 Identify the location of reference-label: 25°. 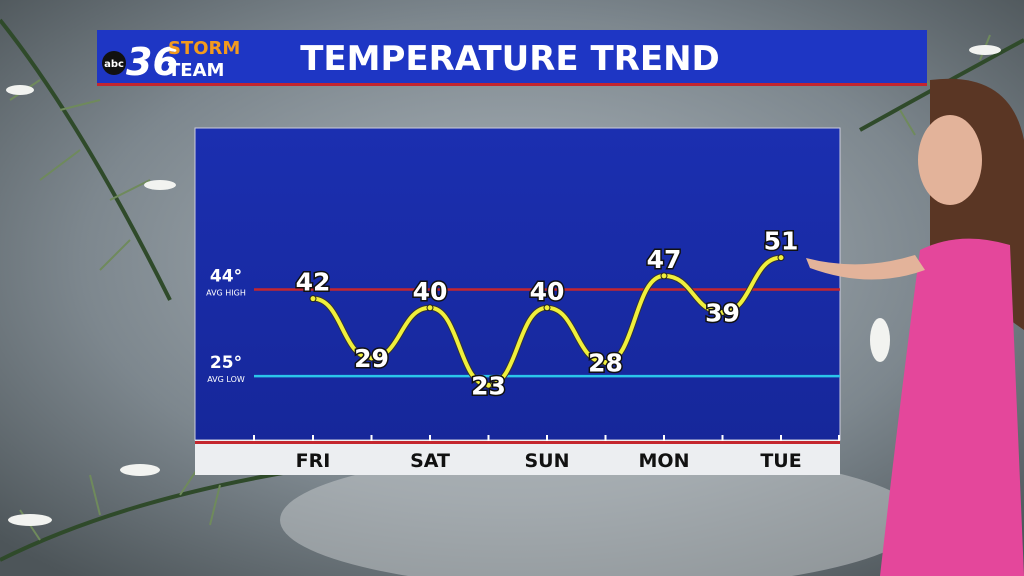
(226, 363).